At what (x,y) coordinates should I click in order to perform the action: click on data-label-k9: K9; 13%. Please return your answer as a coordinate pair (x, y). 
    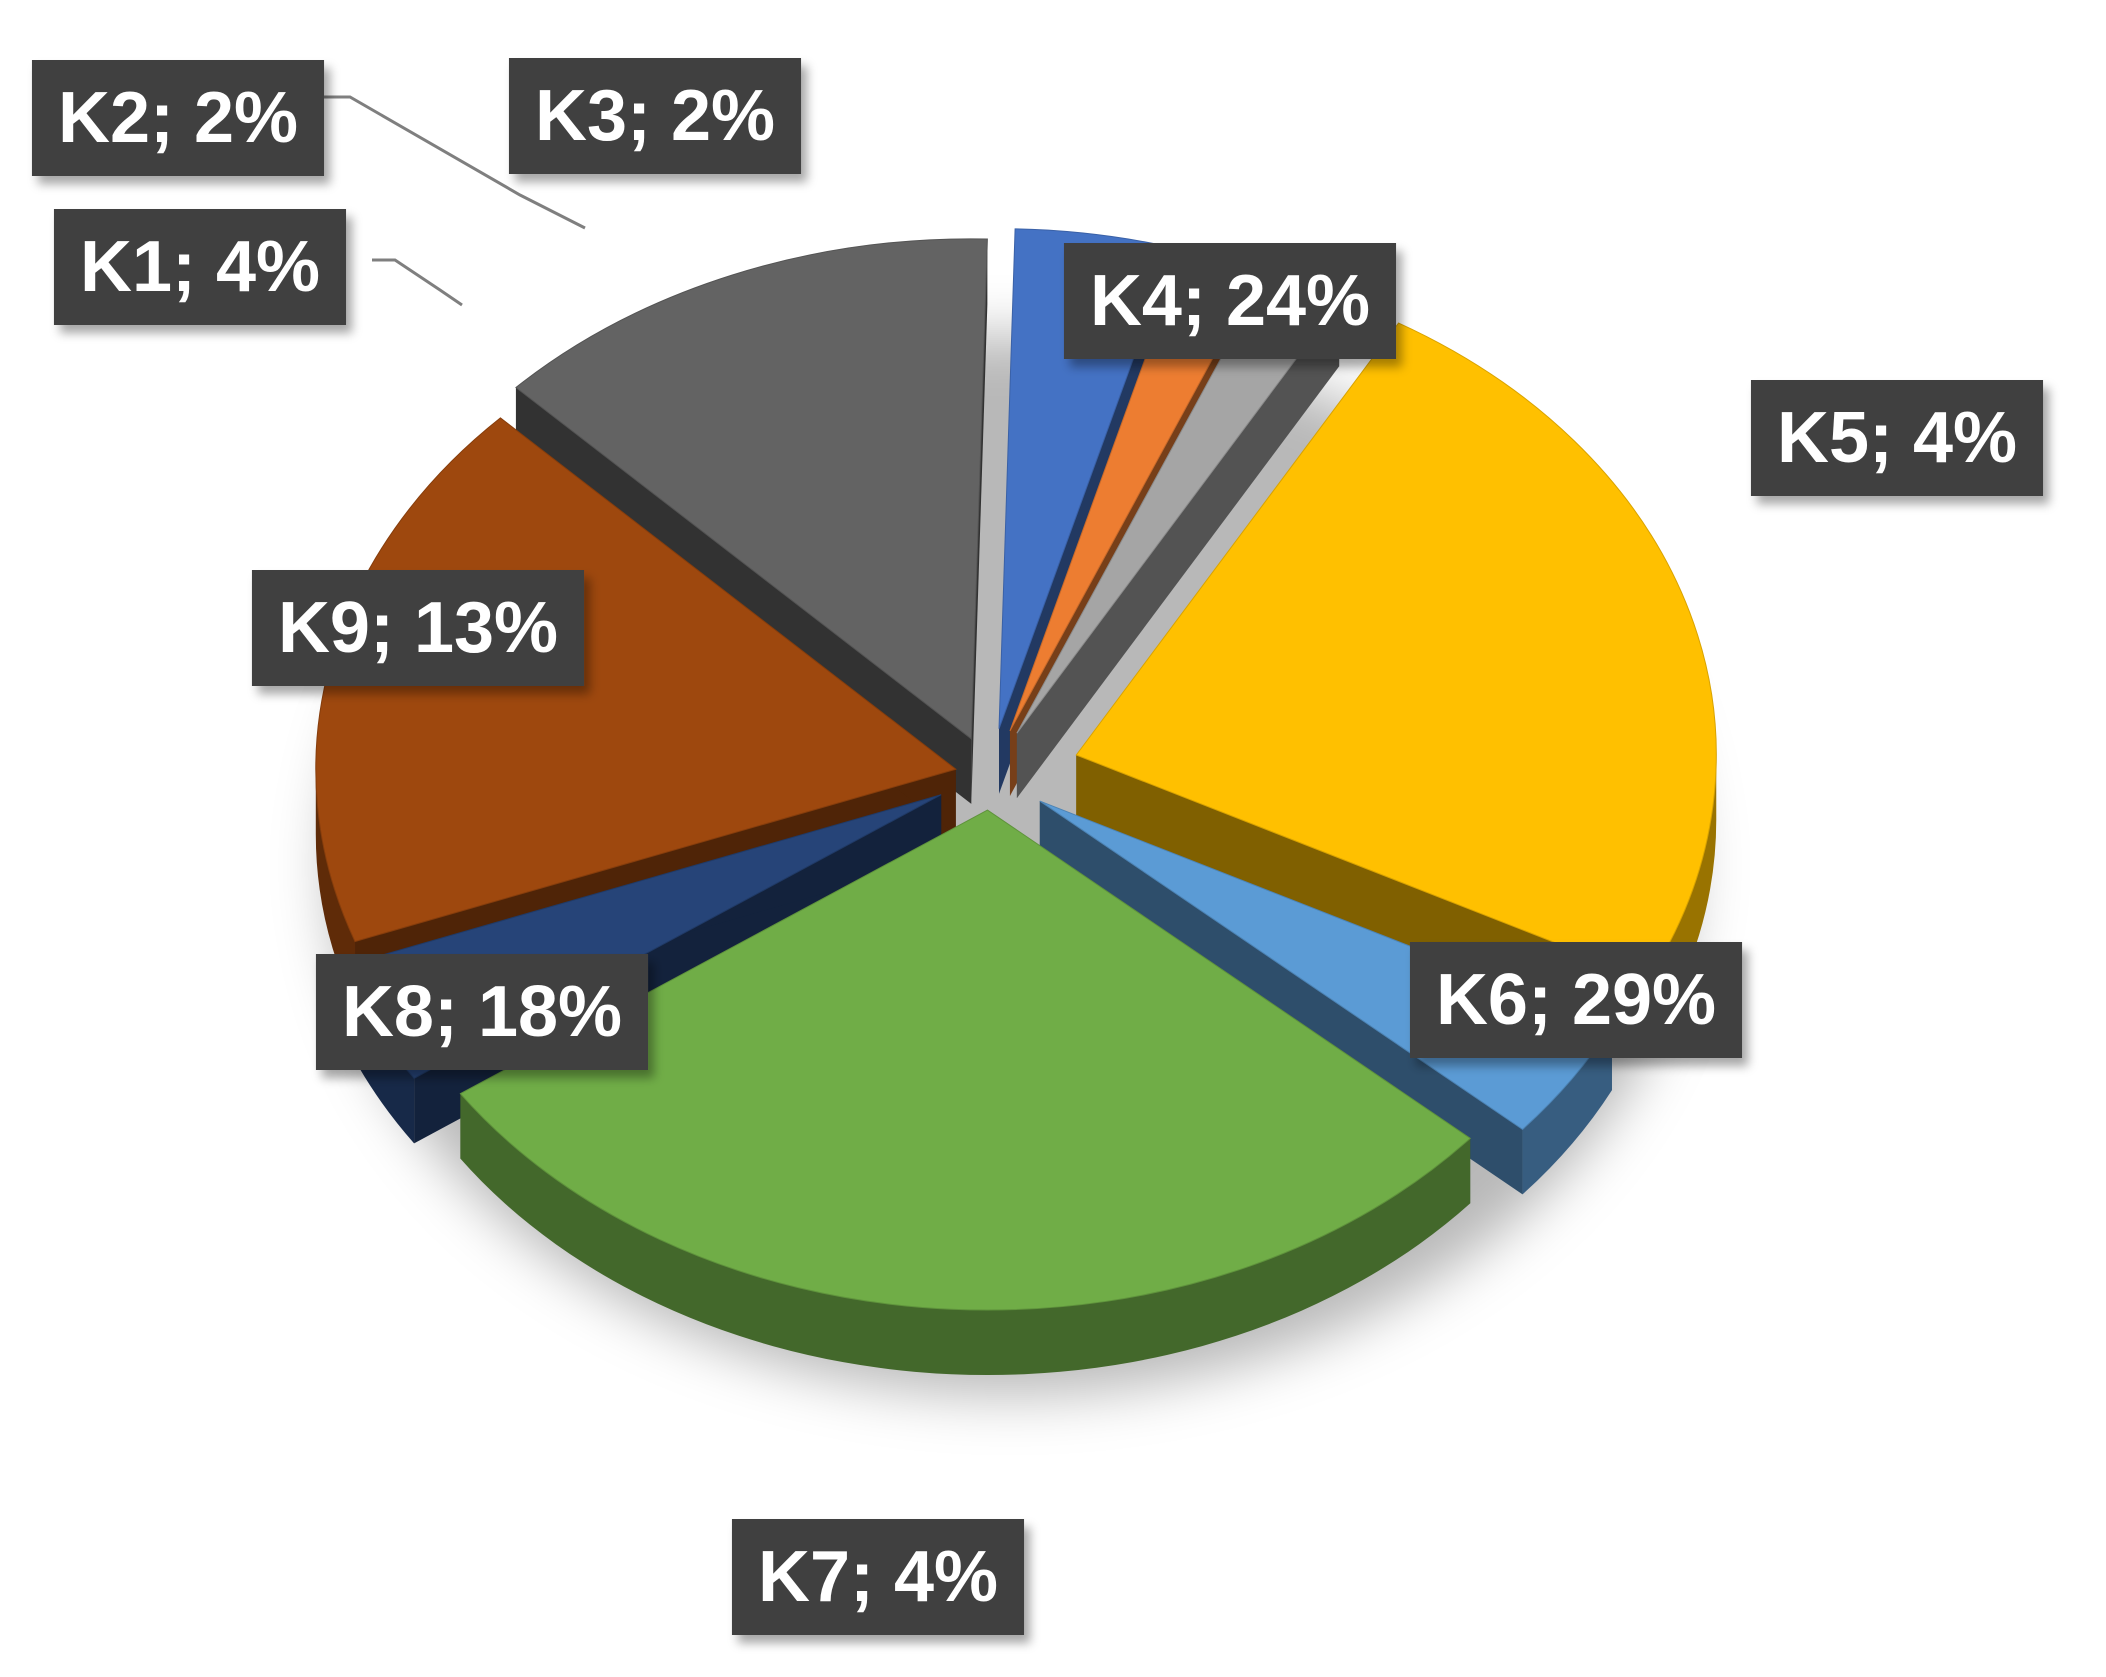
    Looking at the image, I should click on (418, 628).